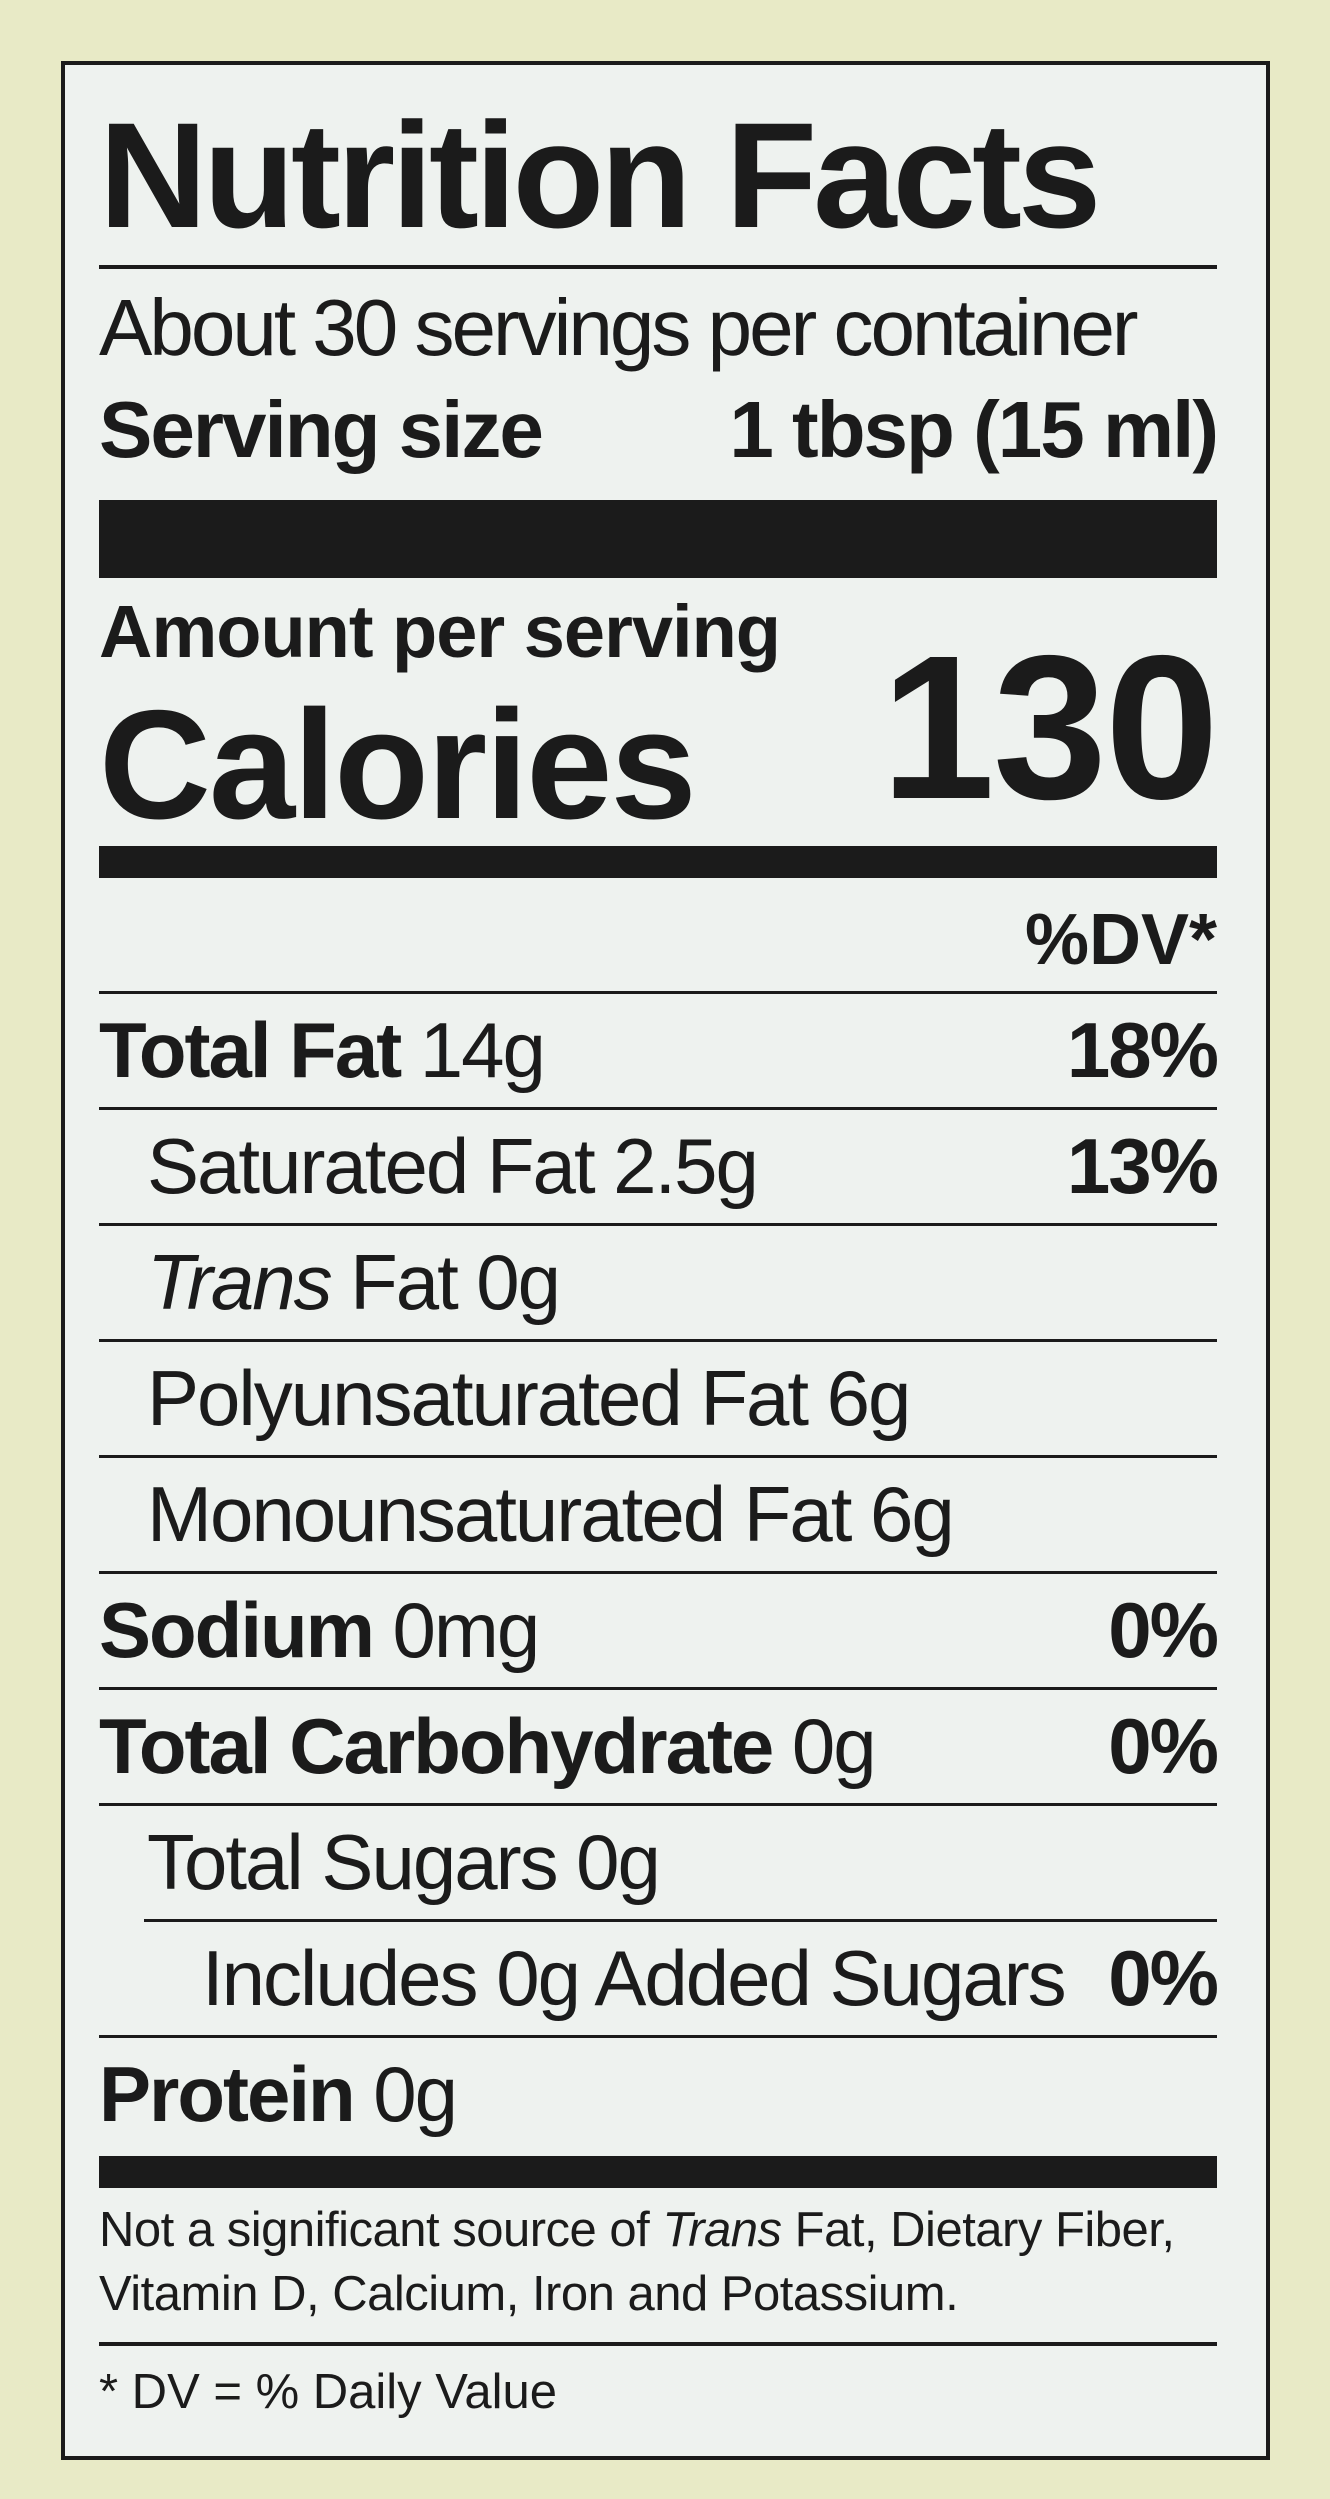 Image resolution: width=1330 pixels, height=2499 pixels. I want to click on nutrient-name: Total Sugars, so click(353, 1862).